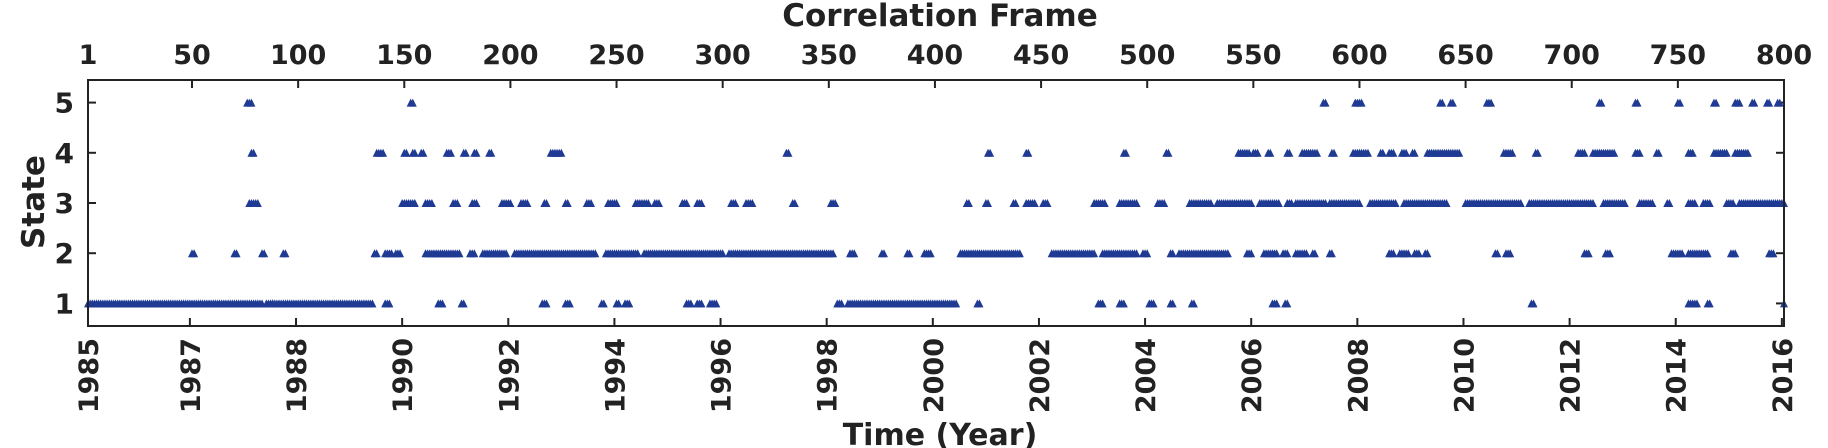 The width and height of the screenshot is (1828, 448). What do you see at coordinates (1572, 55) in the screenshot?
I see `top-tick-label: 700` at bounding box center [1572, 55].